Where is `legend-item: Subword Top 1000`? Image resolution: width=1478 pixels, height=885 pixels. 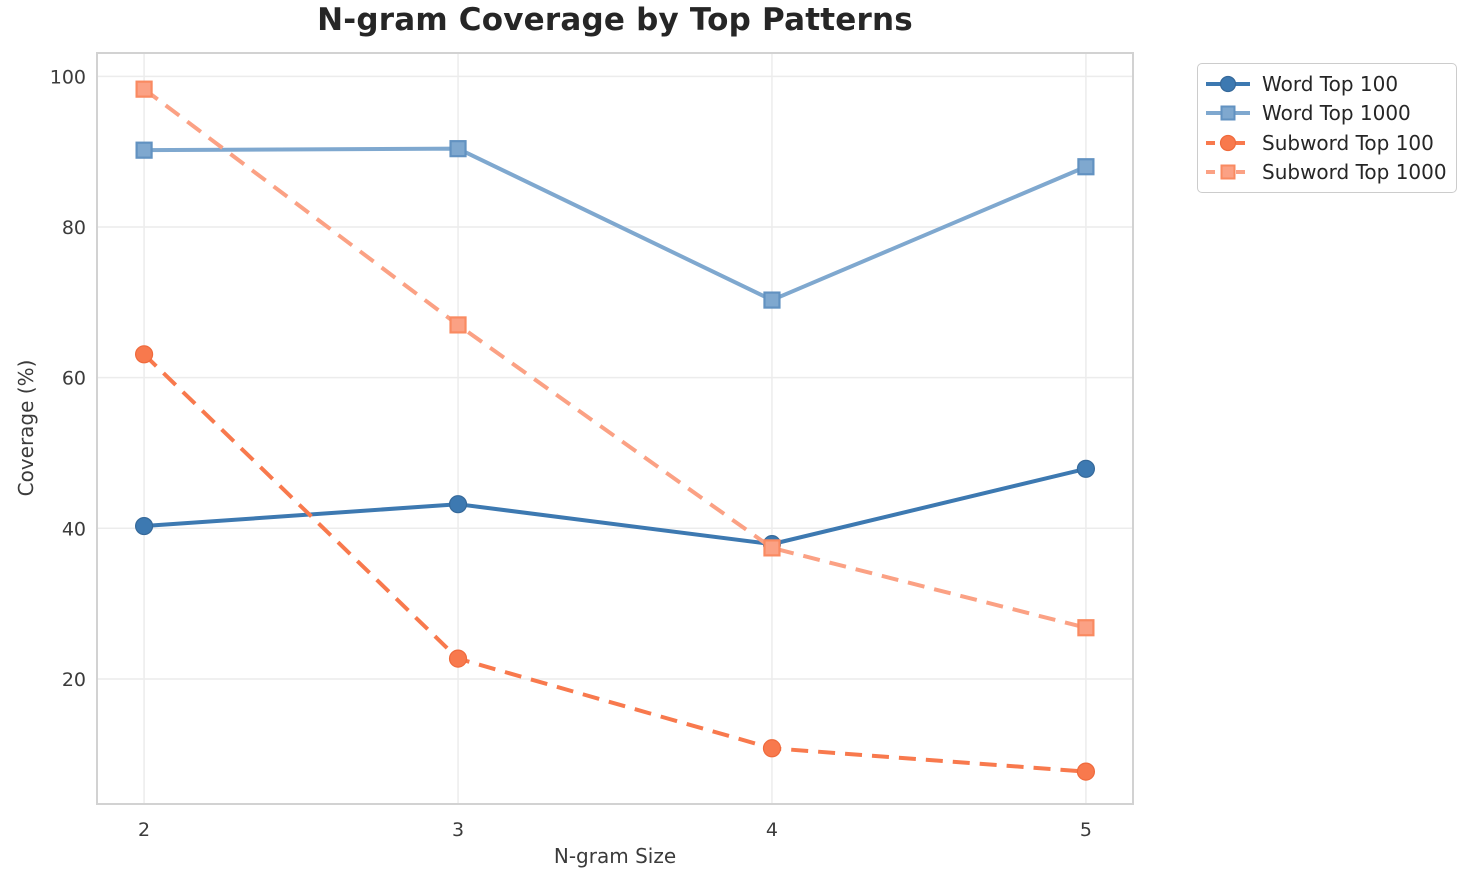 legend-item: Subword Top 1000 is located at coordinates (1327, 173).